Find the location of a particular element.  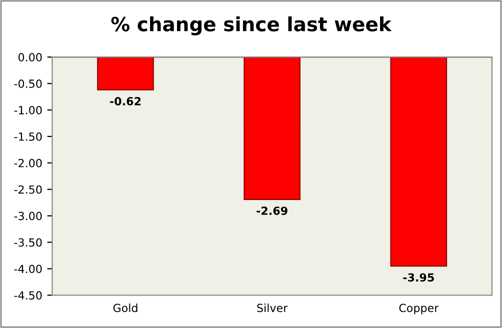

y-tick-label: -1.50 is located at coordinates (28, 136).